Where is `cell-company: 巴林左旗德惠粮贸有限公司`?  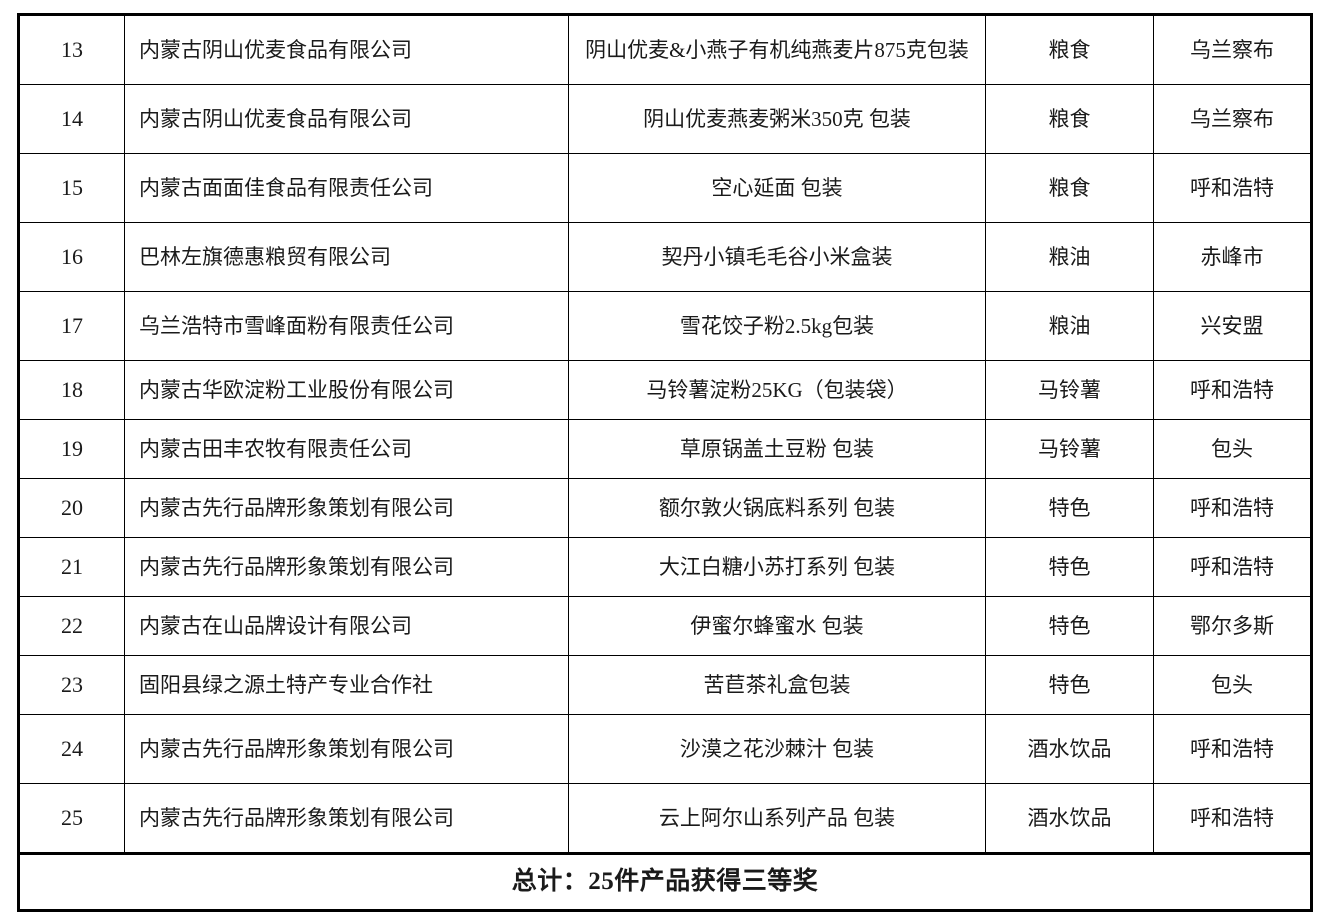 cell-company: 巴林左旗德惠粮贸有限公司 is located at coordinates (346, 257).